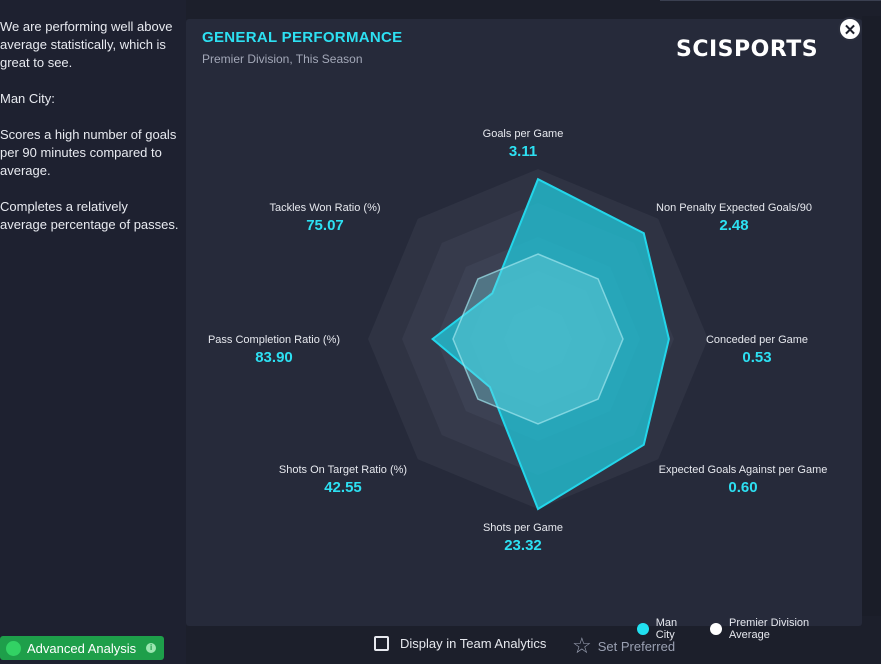 This screenshot has width=881, height=664. I want to click on legend-item-man-city: Man City, so click(667, 629).